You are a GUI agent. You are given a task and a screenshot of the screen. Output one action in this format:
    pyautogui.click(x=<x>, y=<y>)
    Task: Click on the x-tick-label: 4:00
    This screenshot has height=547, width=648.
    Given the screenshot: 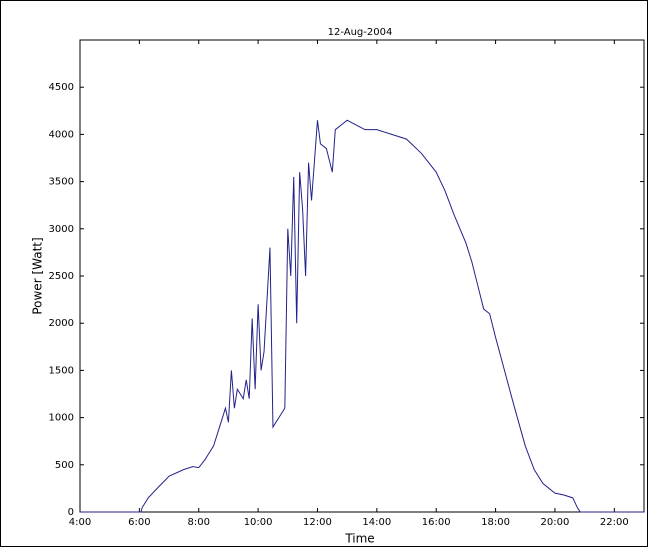 What is the action you would take?
    pyautogui.click(x=80, y=522)
    